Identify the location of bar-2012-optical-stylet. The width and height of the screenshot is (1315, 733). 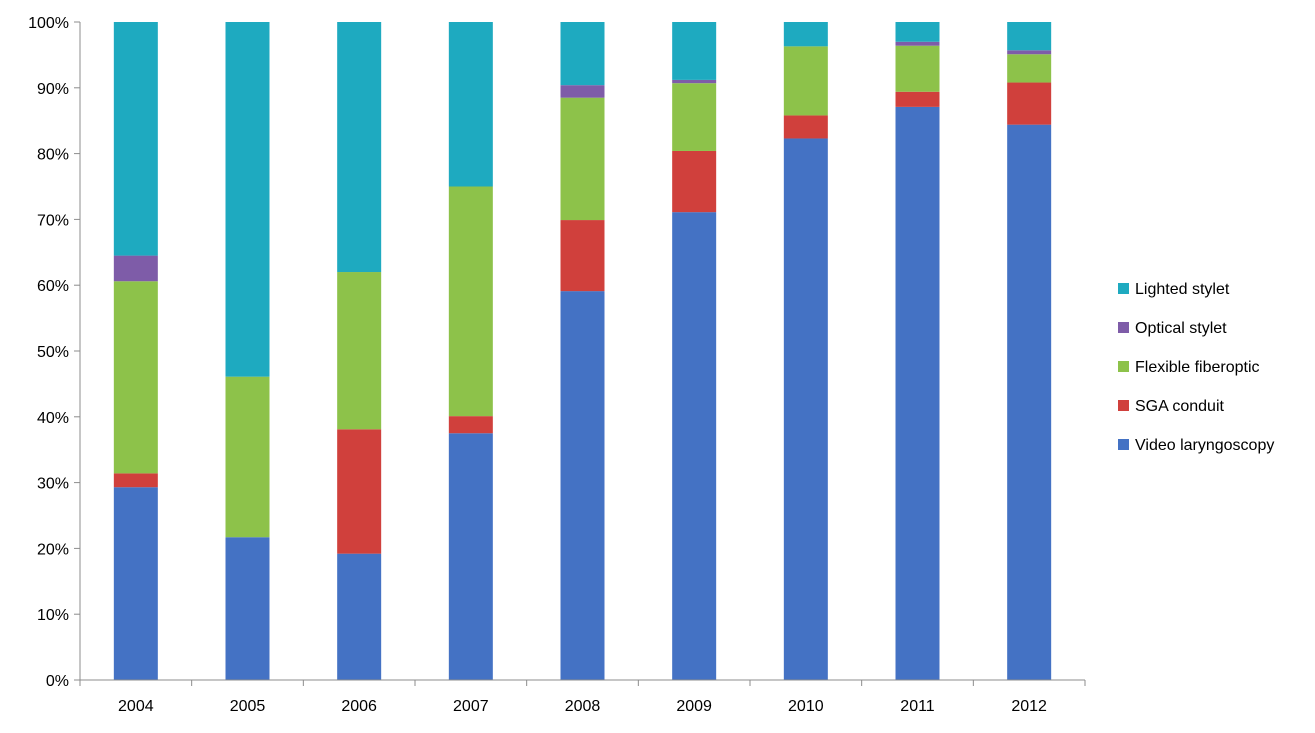
(1029, 52).